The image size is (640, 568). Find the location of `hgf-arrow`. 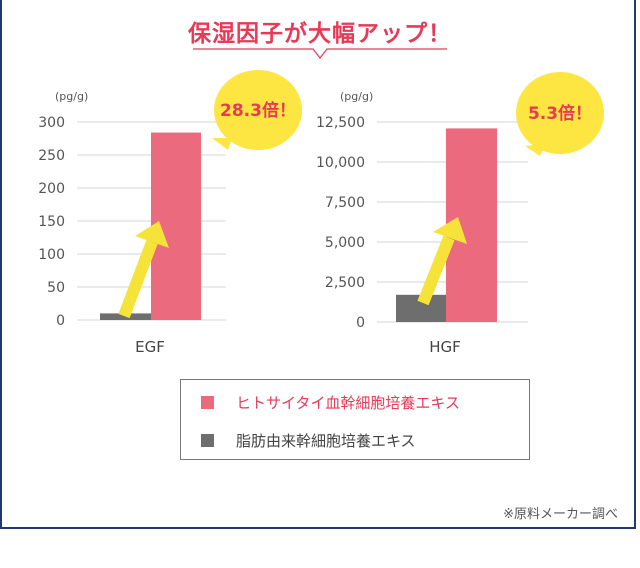

hgf-arrow is located at coordinates (442, 261).